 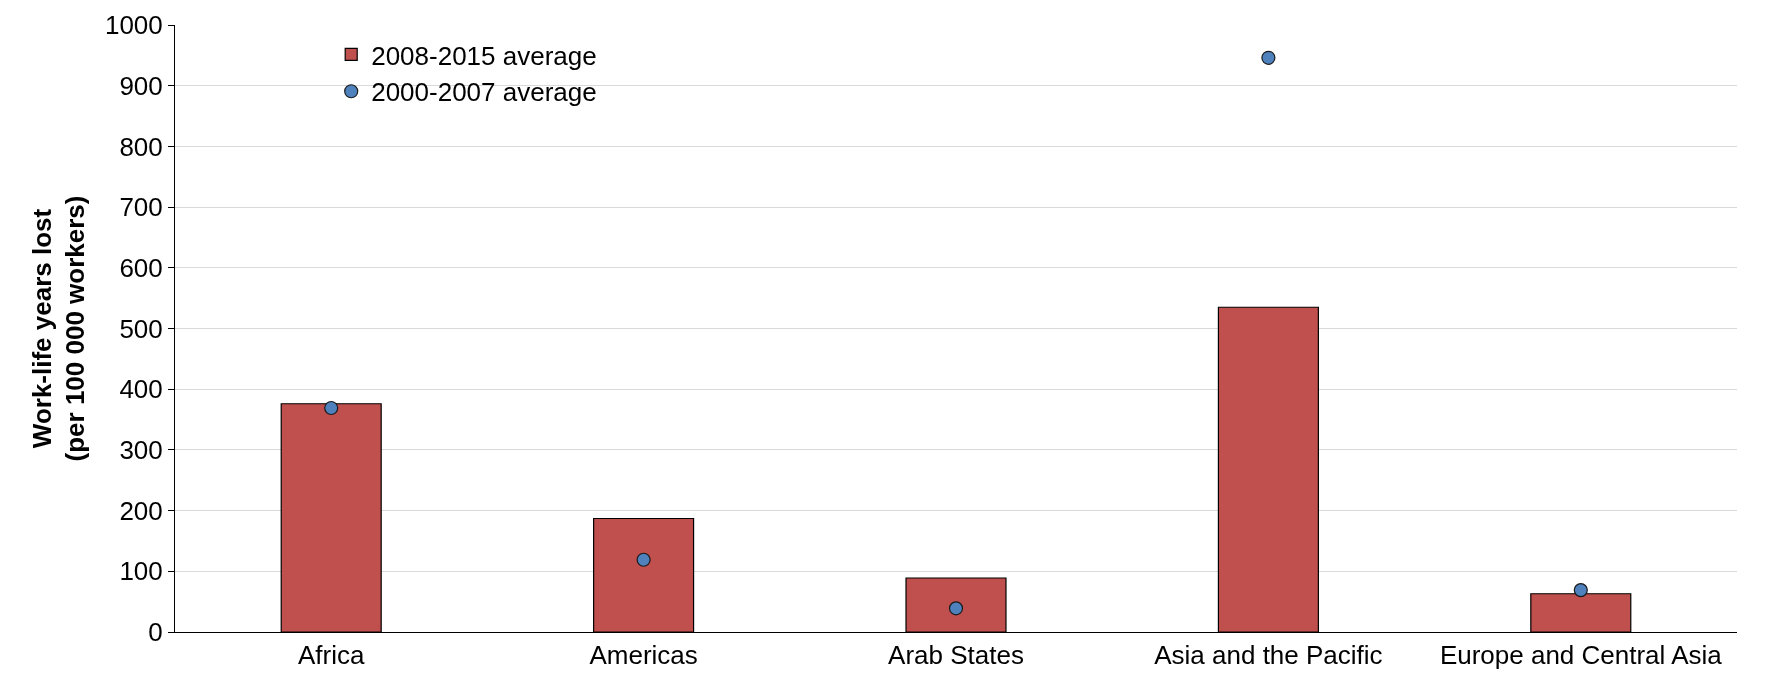 I want to click on legend-label: 2000-2007 average, so click(x=484, y=92).